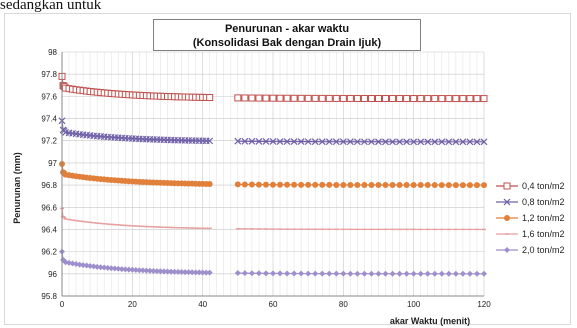 The image size is (577, 328). I want to click on chart-title: Penurunan - akar waktu, so click(287, 29).